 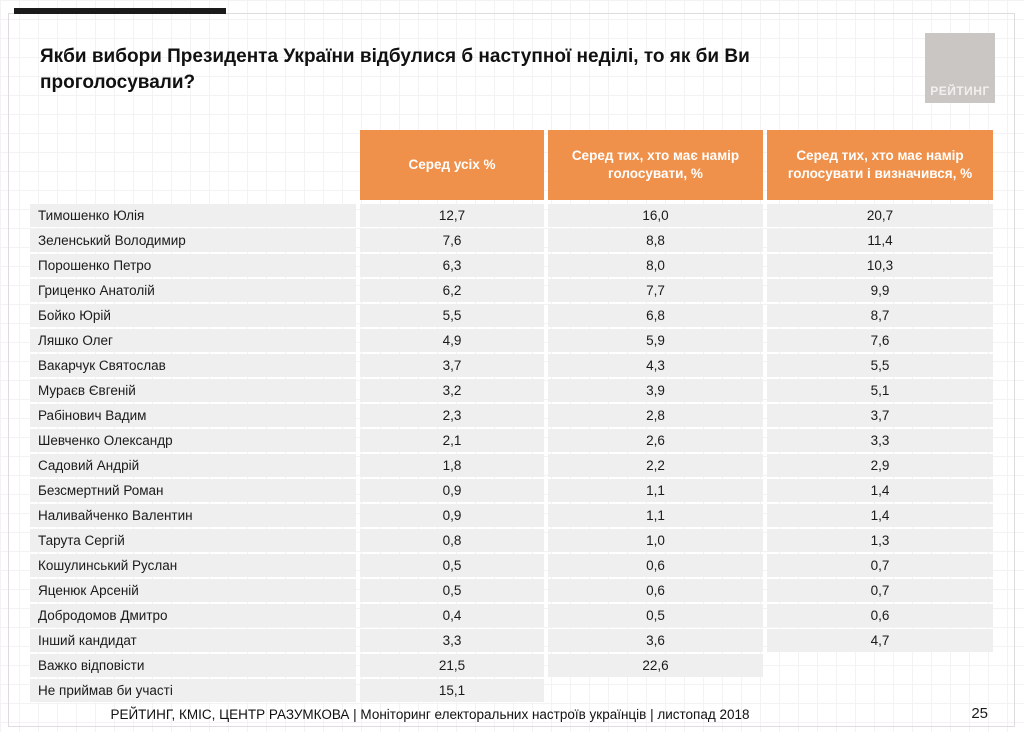 What do you see at coordinates (193, 565) in the screenshot?
I see `candidate-name: Кошулинський Руслан` at bounding box center [193, 565].